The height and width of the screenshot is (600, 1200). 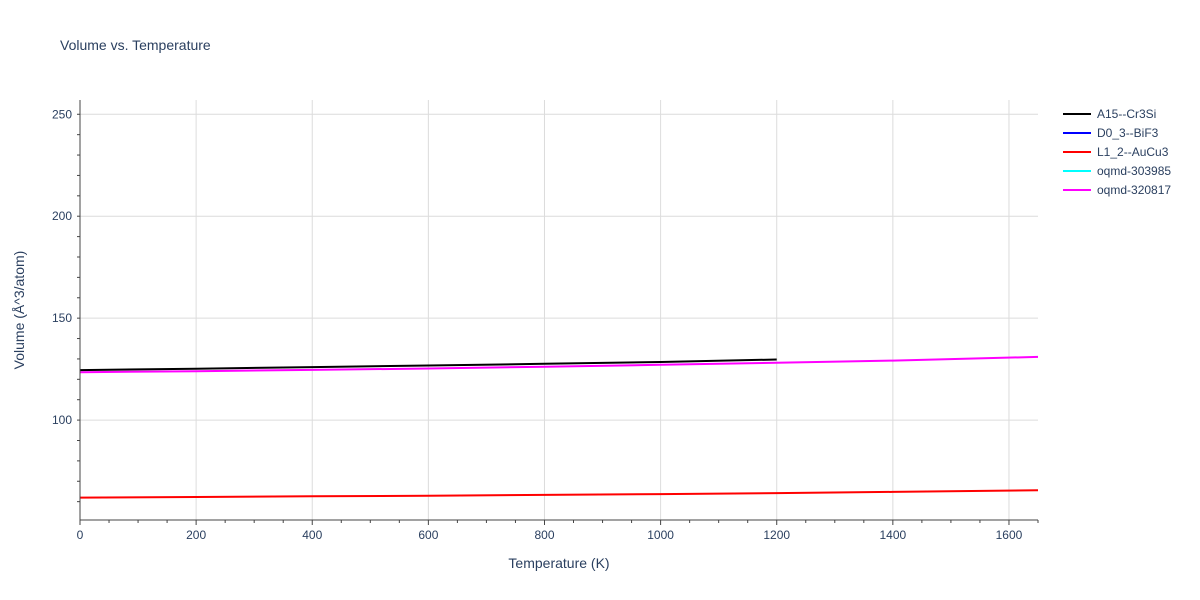 I want to click on x-tick-label: 1400, so click(x=892, y=535).